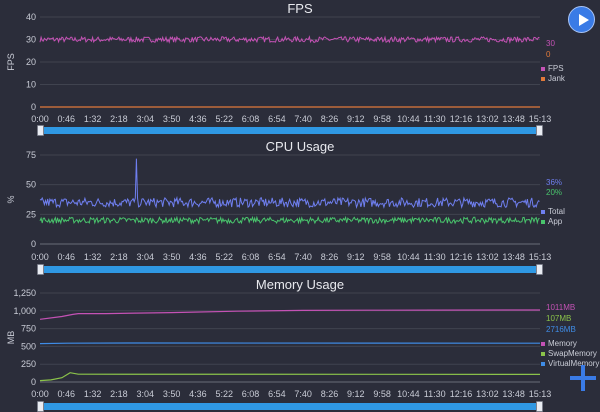  Describe the element at coordinates (513, 119) in the screenshot. I see `fps-x-tick-label: 13:48` at that location.